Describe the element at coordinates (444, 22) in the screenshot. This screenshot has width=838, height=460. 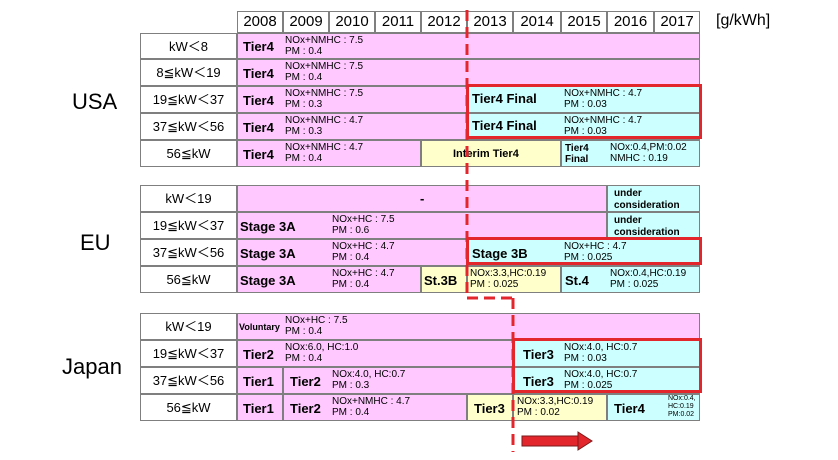
I see `year-2012: 2012` at that location.